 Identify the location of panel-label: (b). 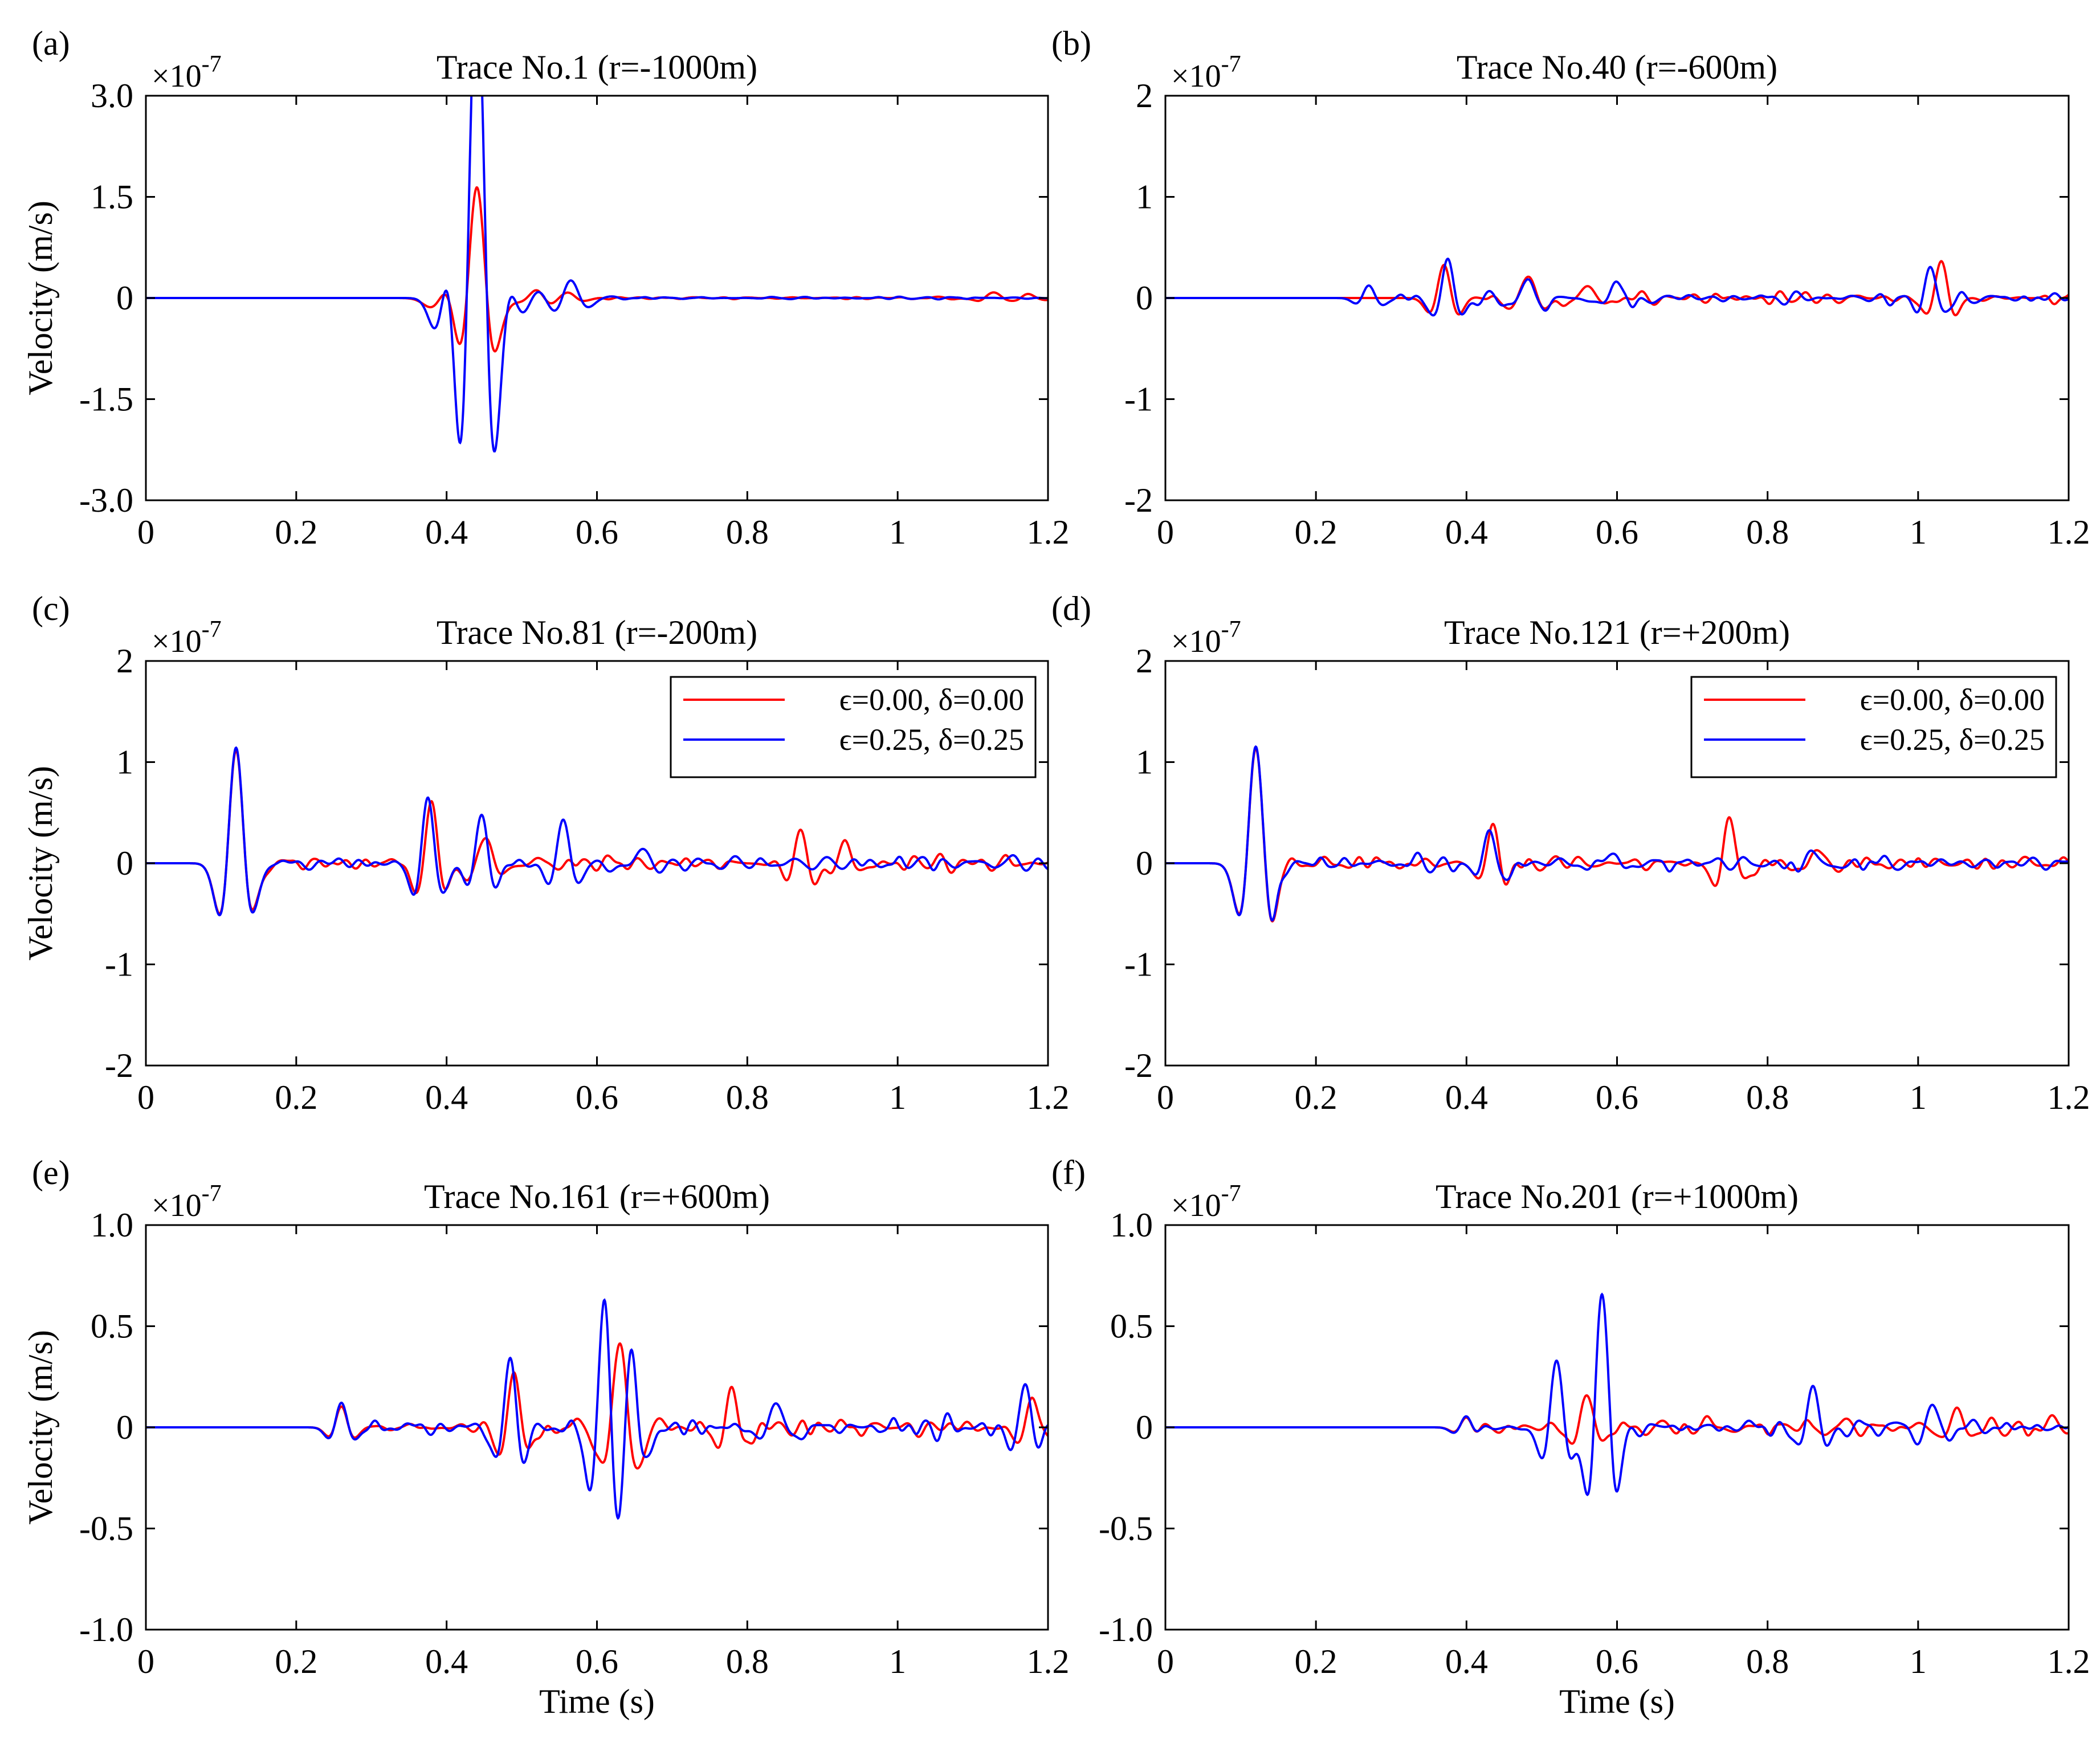
(1071, 44).